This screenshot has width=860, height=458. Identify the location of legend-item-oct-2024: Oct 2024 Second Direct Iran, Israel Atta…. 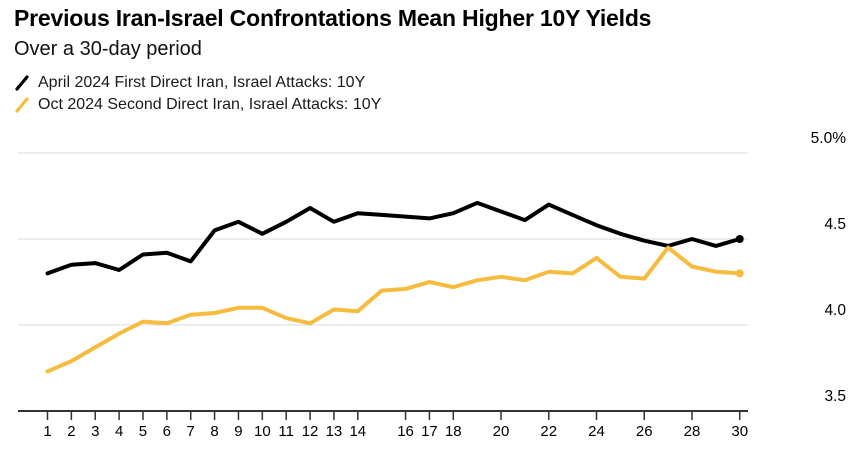
(197, 105).